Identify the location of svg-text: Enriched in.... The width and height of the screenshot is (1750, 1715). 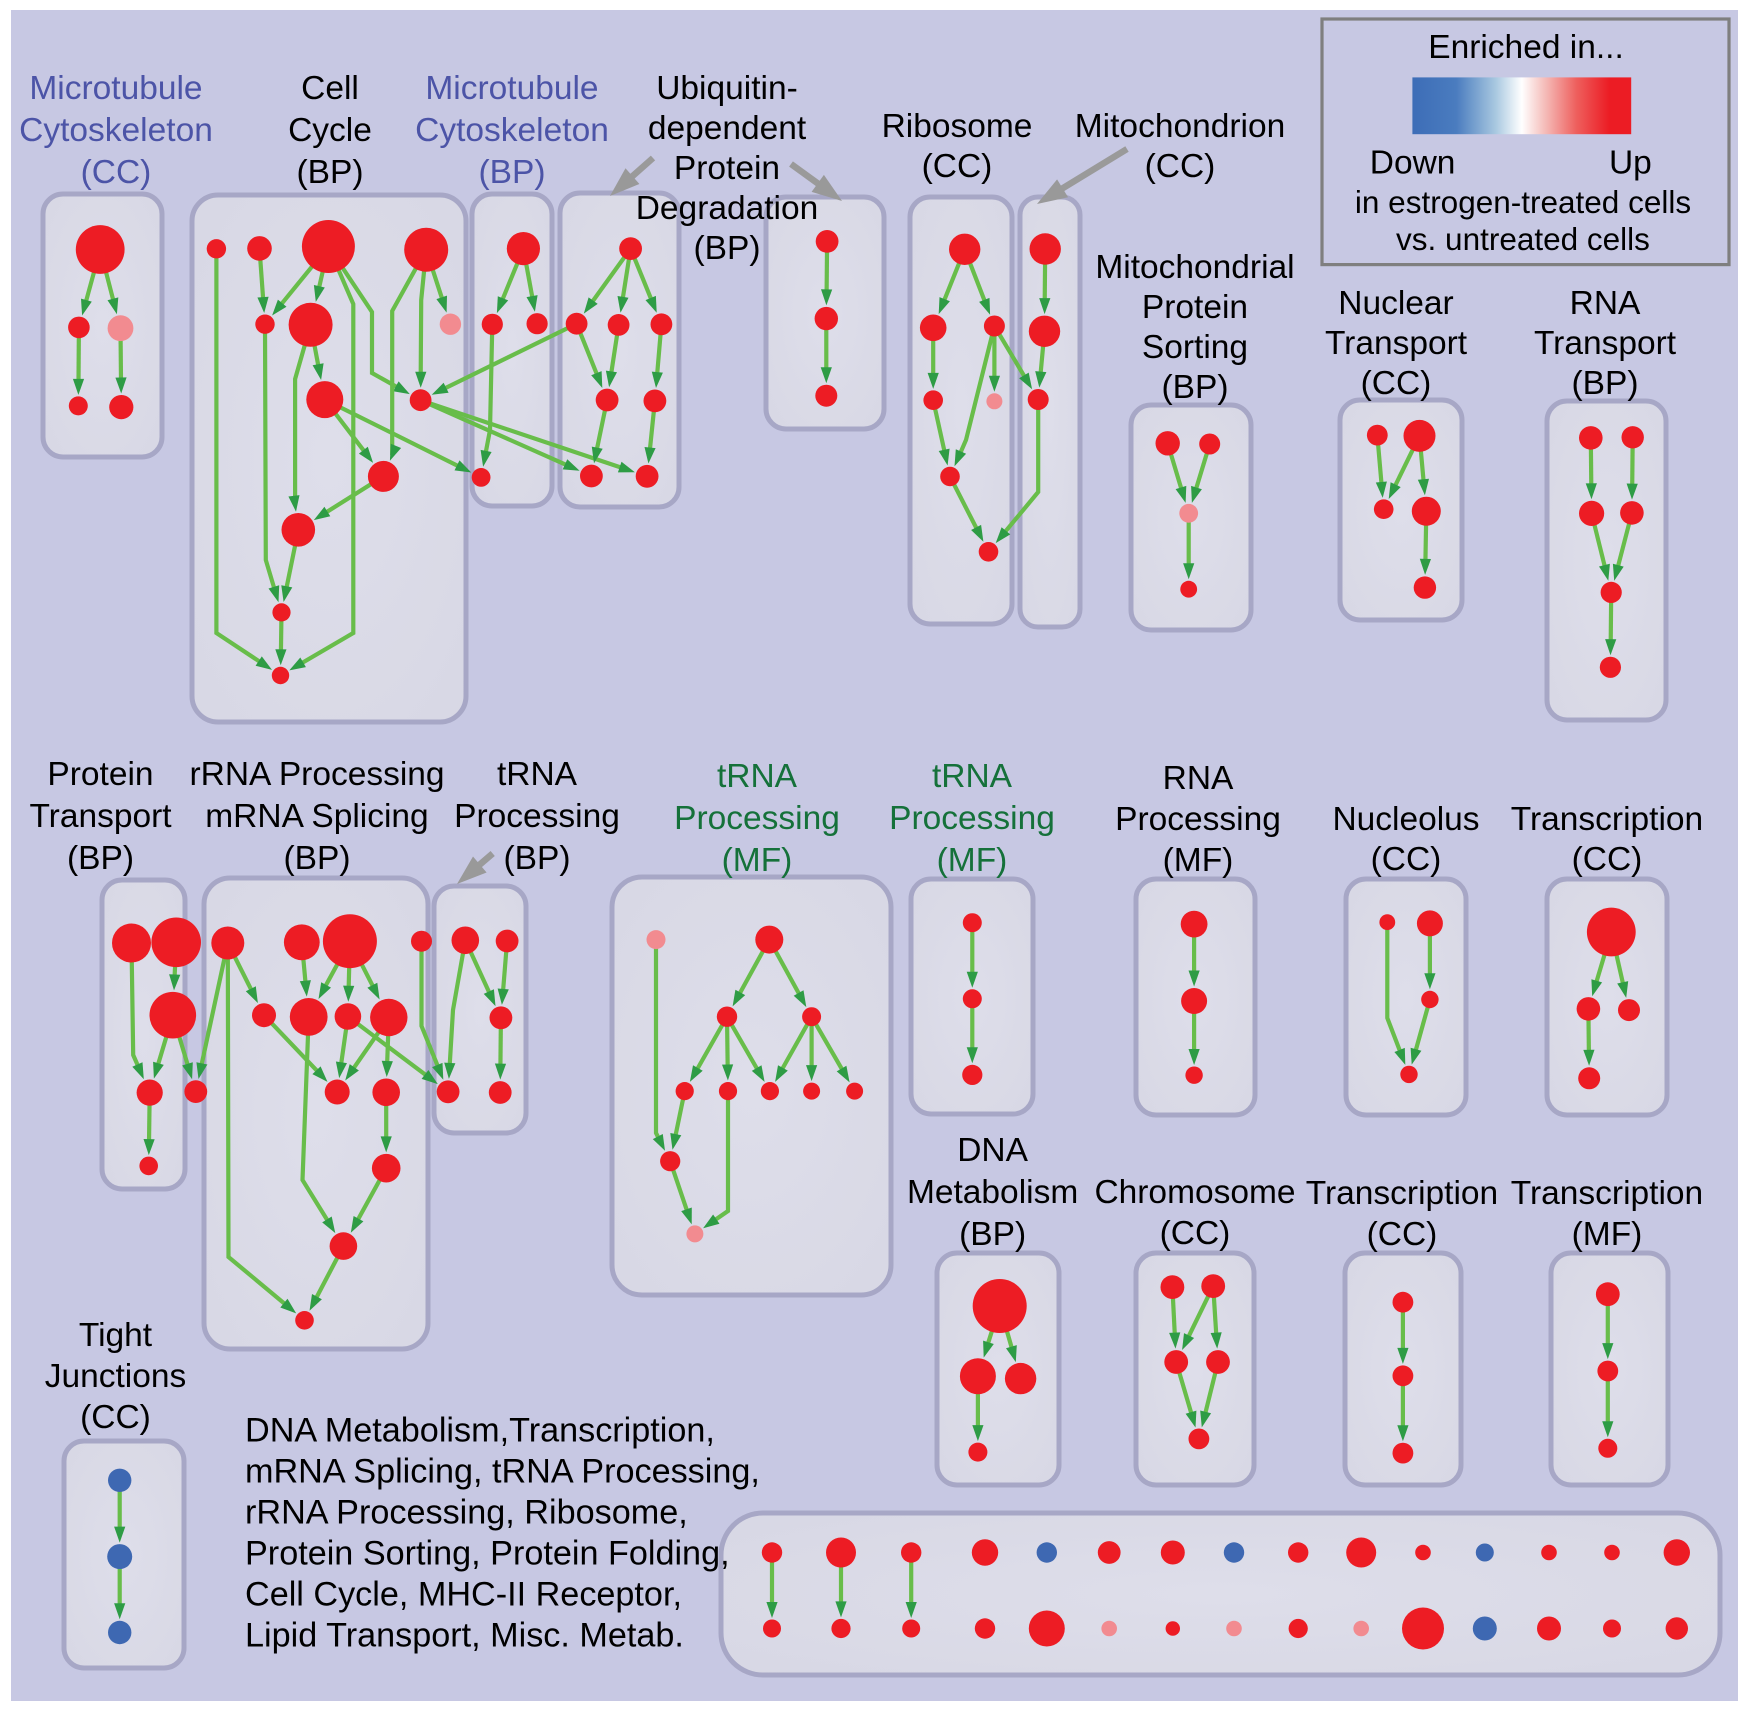
(1526, 47).